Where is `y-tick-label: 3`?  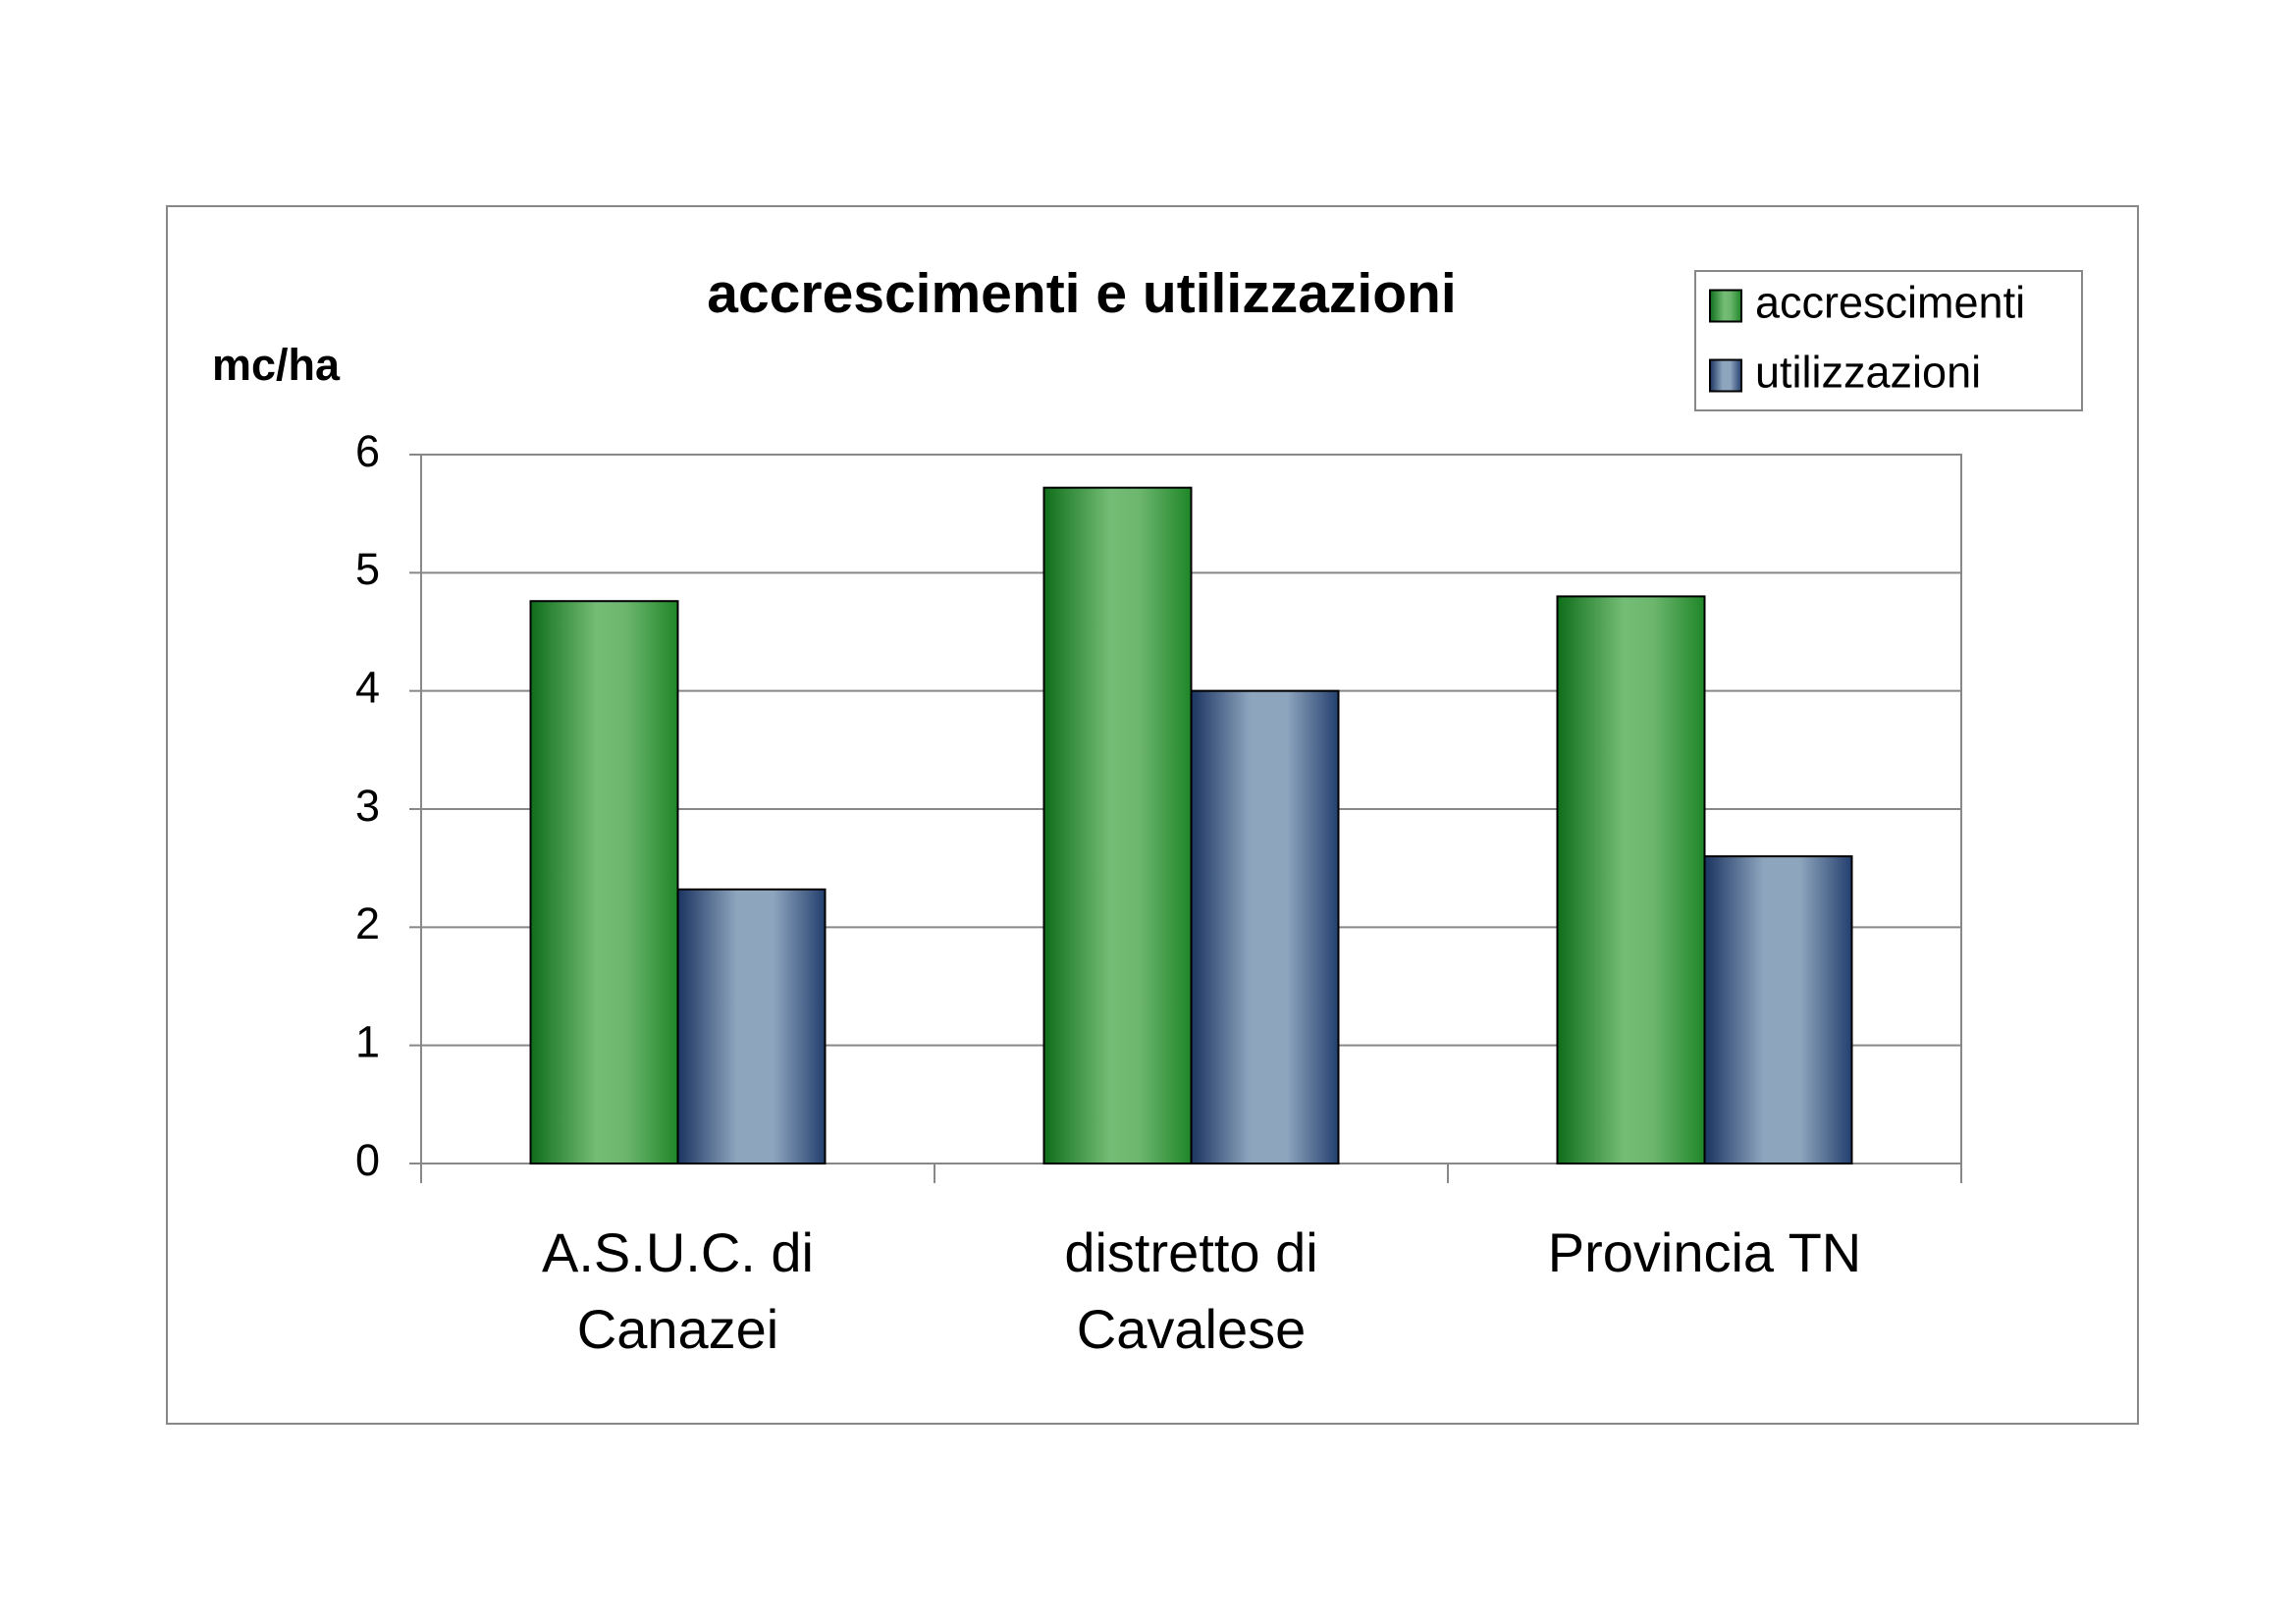 y-tick-label: 3 is located at coordinates (368, 806).